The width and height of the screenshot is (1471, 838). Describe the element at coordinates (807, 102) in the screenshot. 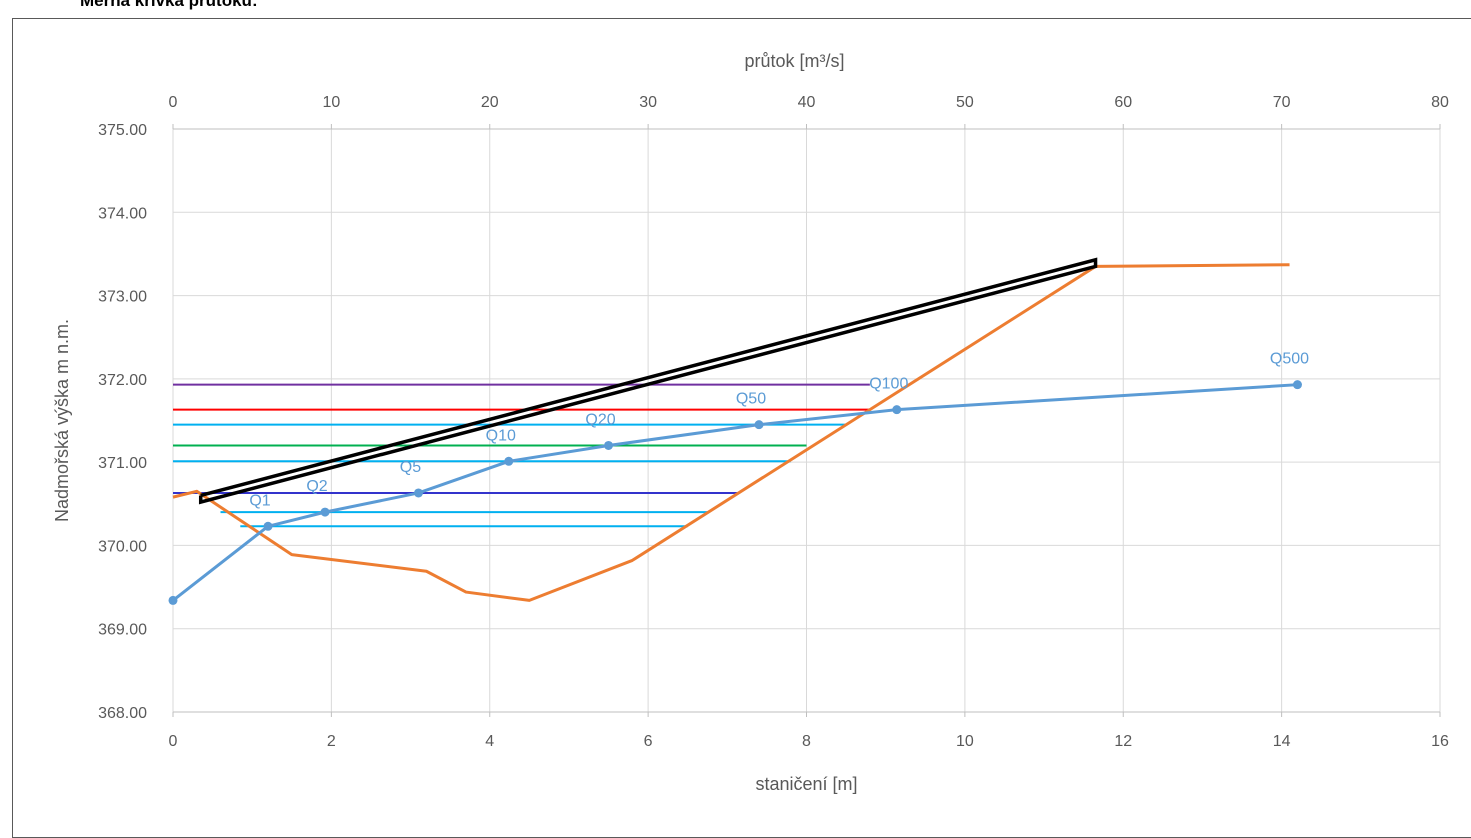

I see `x-tick-label-top: 40` at that location.